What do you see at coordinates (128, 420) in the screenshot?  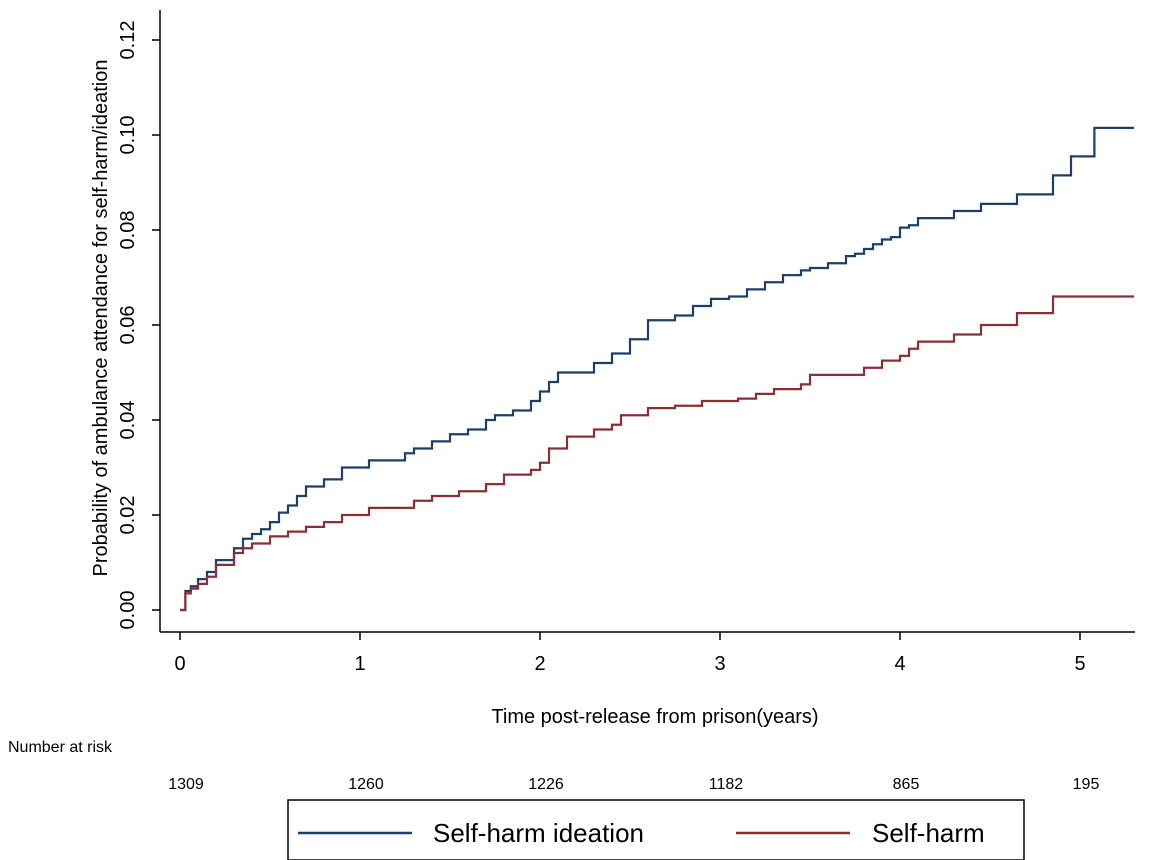 I see `y-tick-label: 0.04` at bounding box center [128, 420].